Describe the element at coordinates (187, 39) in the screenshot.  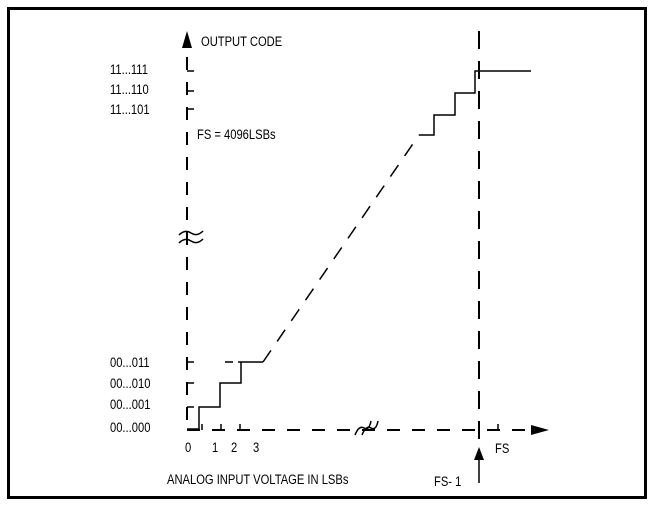
I see `y-axis-arrowhead` at that location.